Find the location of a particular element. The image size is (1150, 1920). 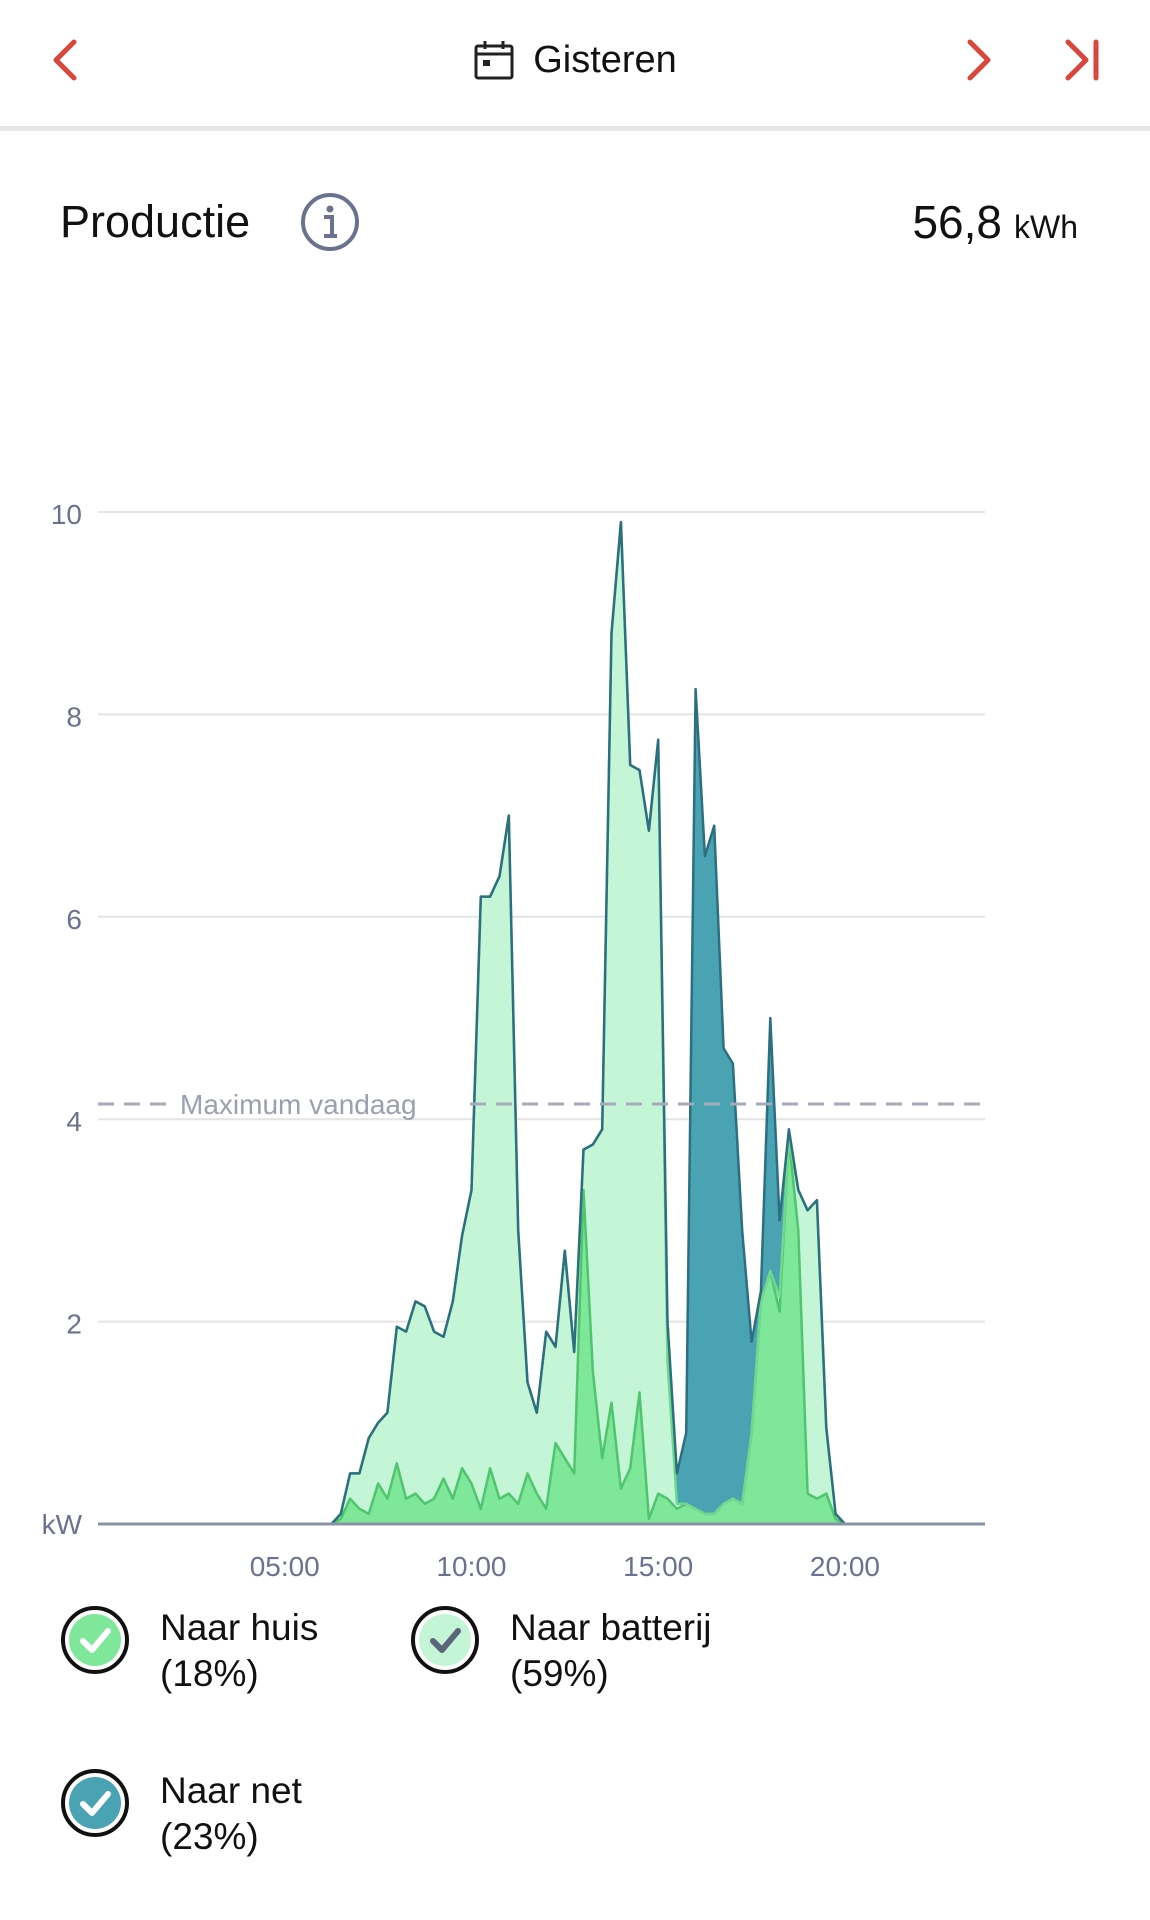

x-tick-label: 20:00 is located at coordinates (845, 1566).